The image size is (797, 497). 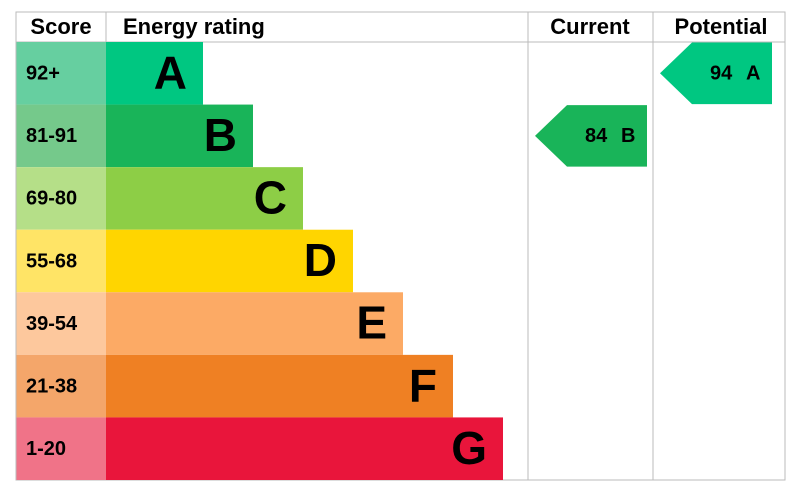 What do you see at coordinates (220, 135) in the screenshot?
I see `rating-letter: B` at bounding box center [220, 135].